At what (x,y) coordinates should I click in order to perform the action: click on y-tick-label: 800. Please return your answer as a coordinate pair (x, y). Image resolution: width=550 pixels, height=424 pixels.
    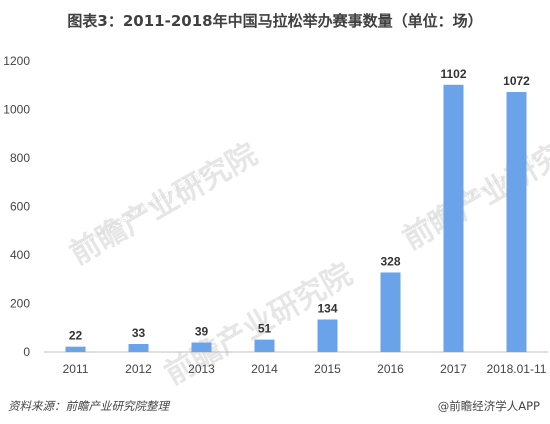
    Looking at the image, I should click on (20, 158).